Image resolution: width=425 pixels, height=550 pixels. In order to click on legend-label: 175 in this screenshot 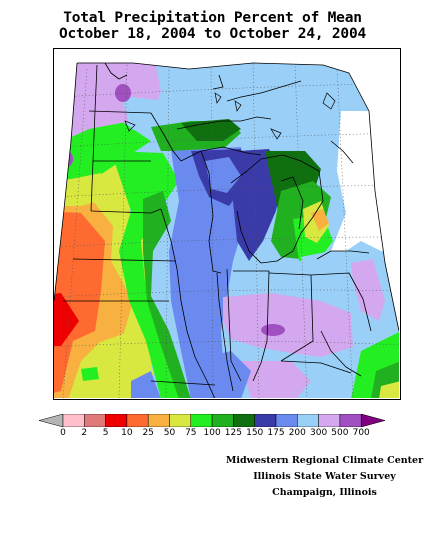, I will do `click(276, 433)`.